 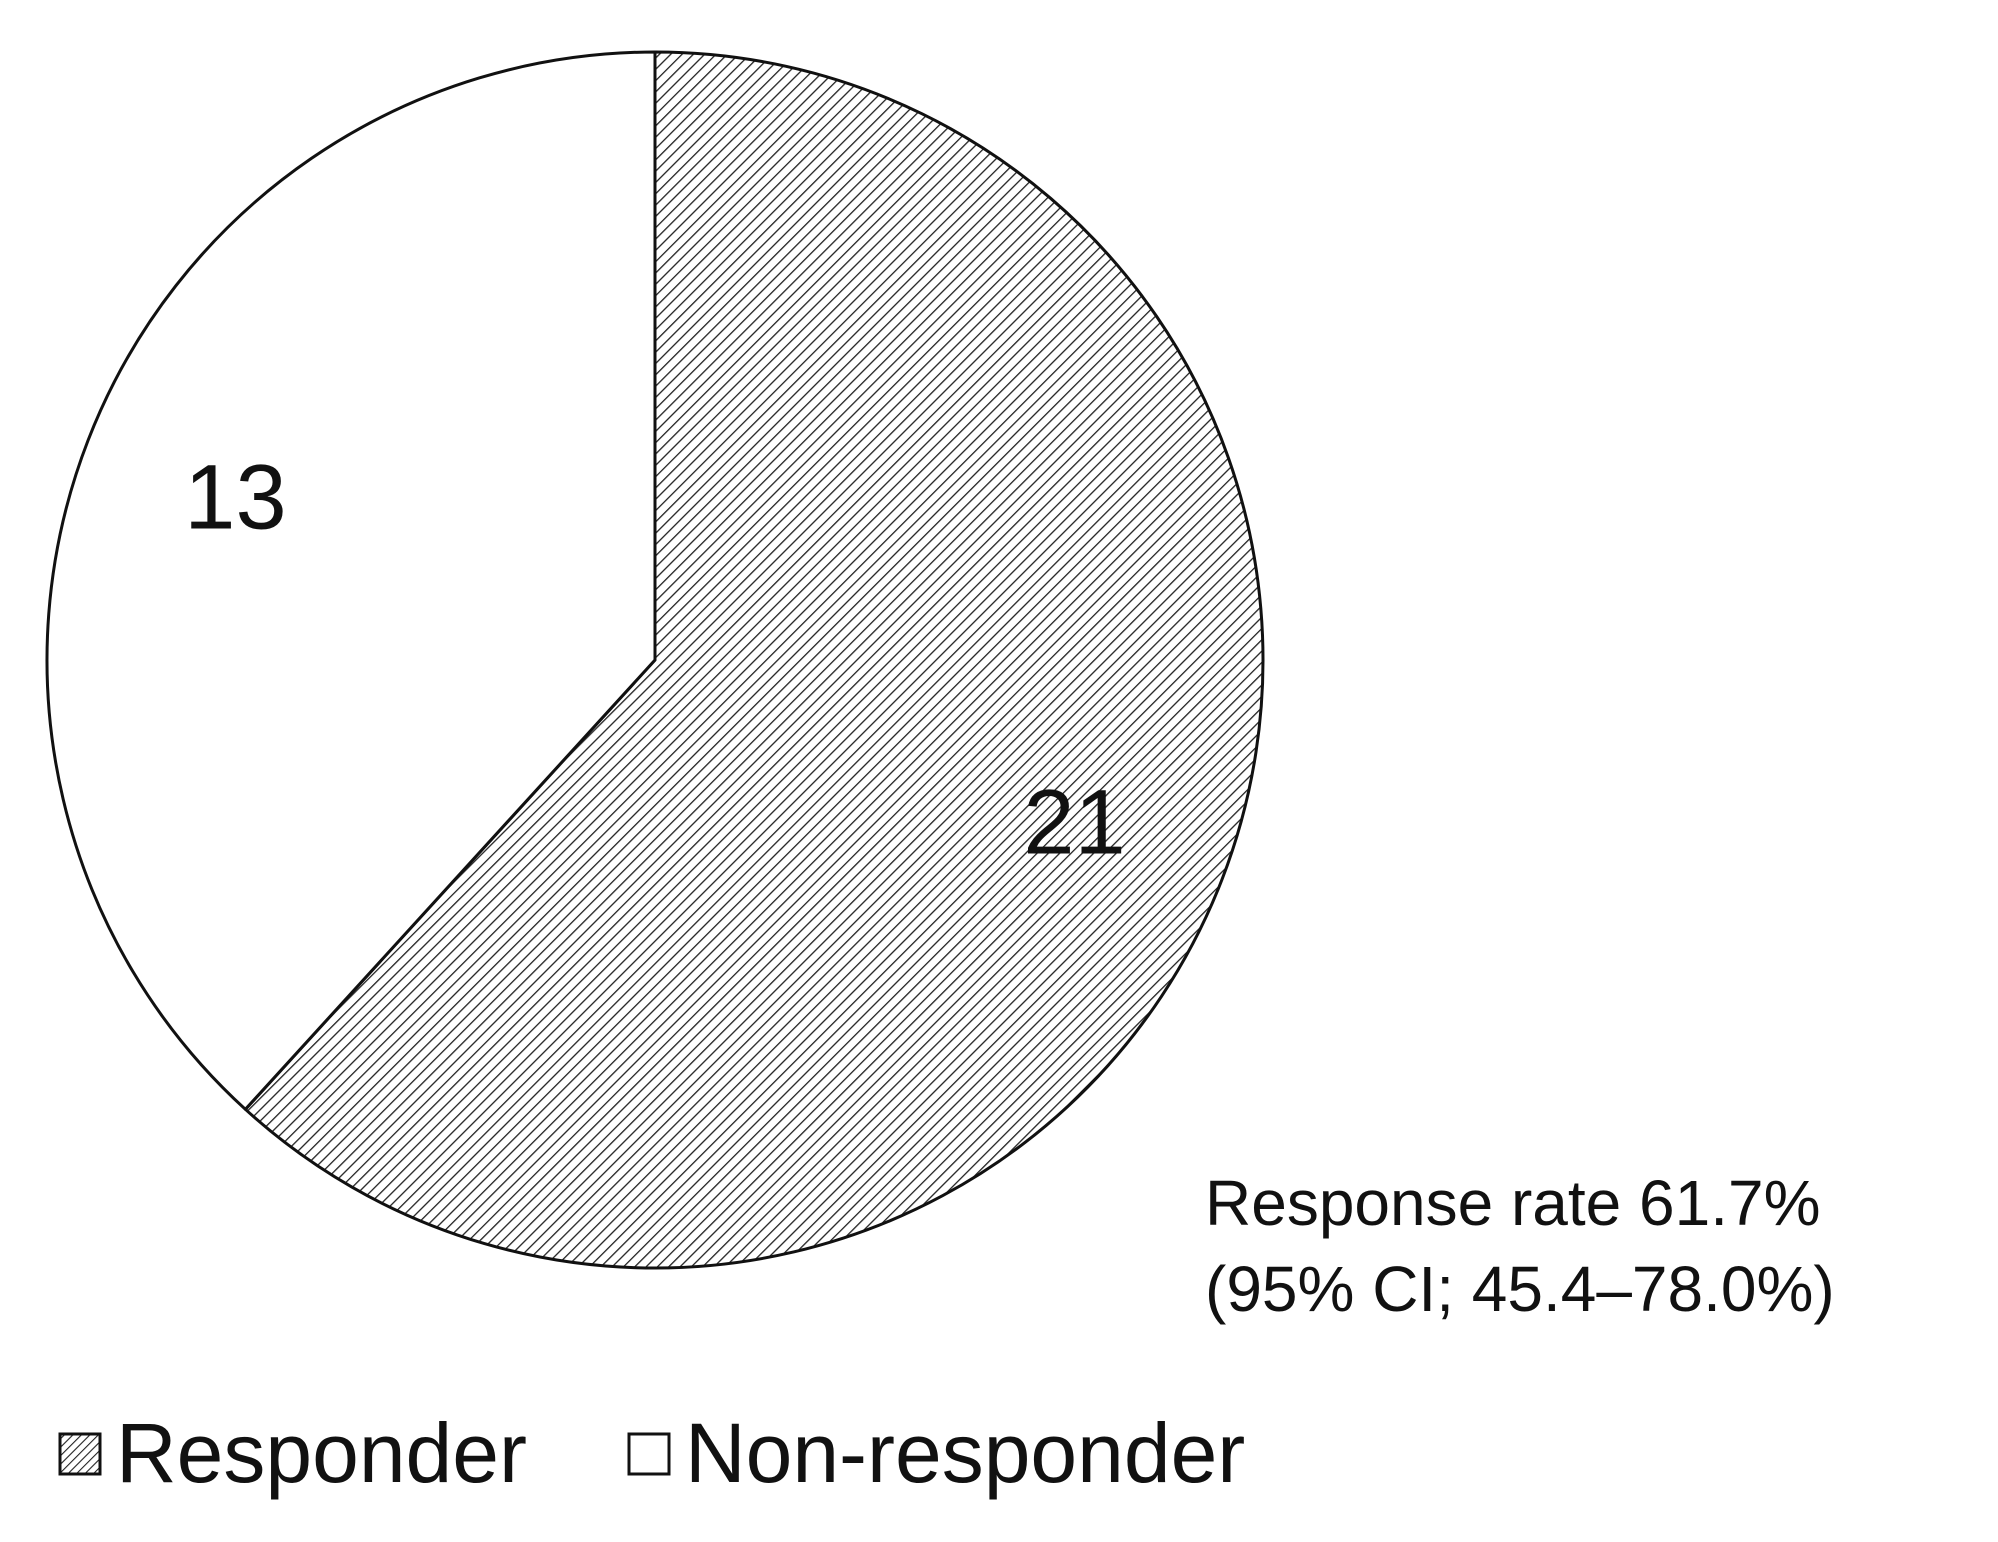 What do you see at coordinates (1513, 1203) in the screenshot?
I see `response-rate-text: Response rate 61.7%` at bounding box center [1513, 1203].